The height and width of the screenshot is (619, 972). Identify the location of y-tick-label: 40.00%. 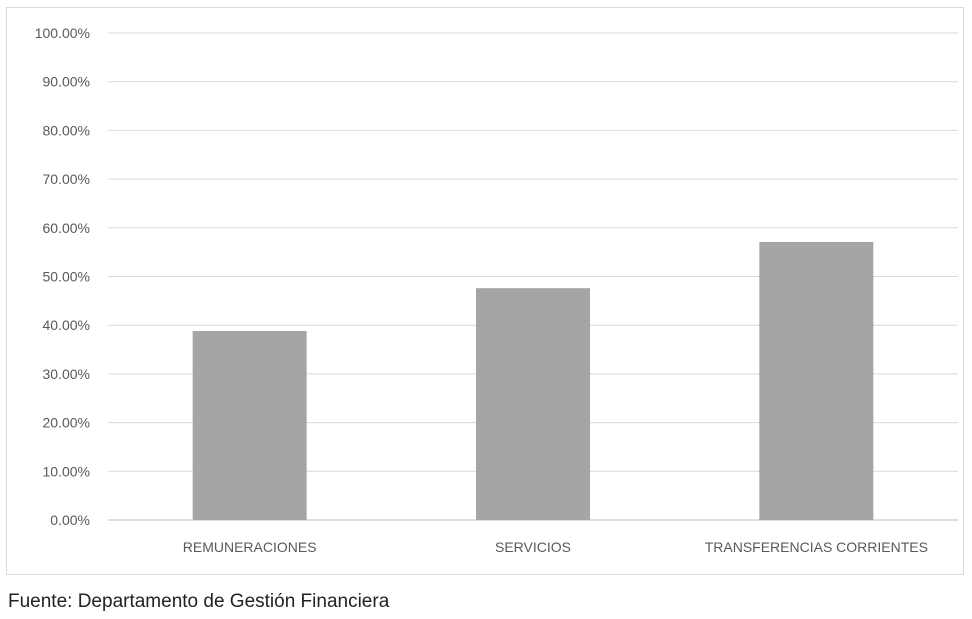
(66, 325).